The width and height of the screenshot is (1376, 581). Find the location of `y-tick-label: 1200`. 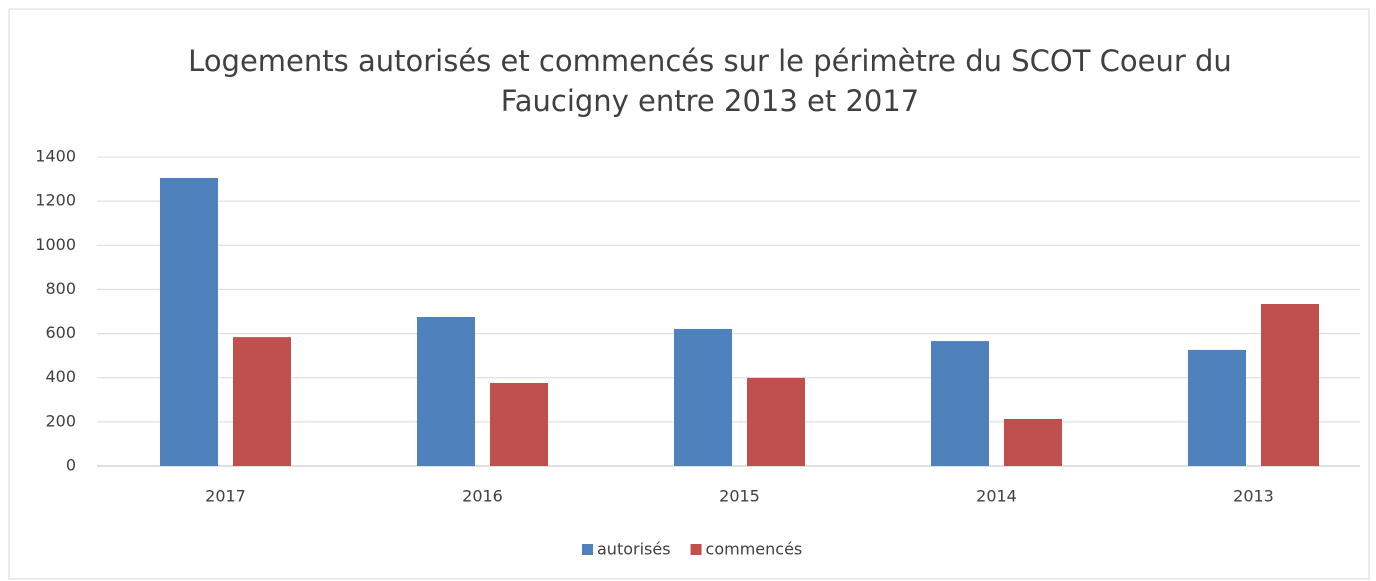

y-tick-label: 1200 is located at coordinates (55, 200).